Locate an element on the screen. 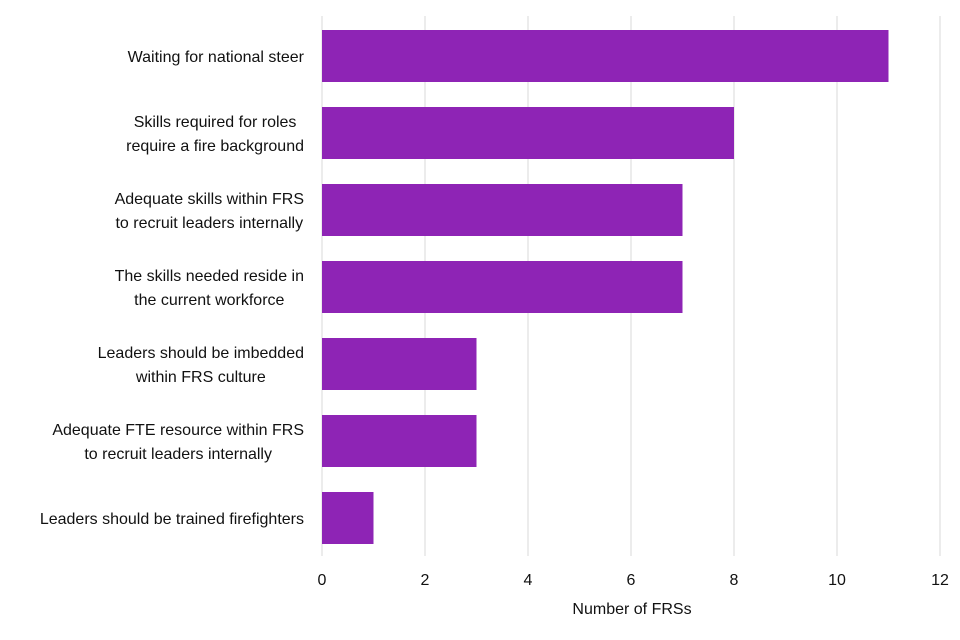  x-axis-tick-labels: 0 2 4 6 8 10 12 is located at coordinates (633, 580).